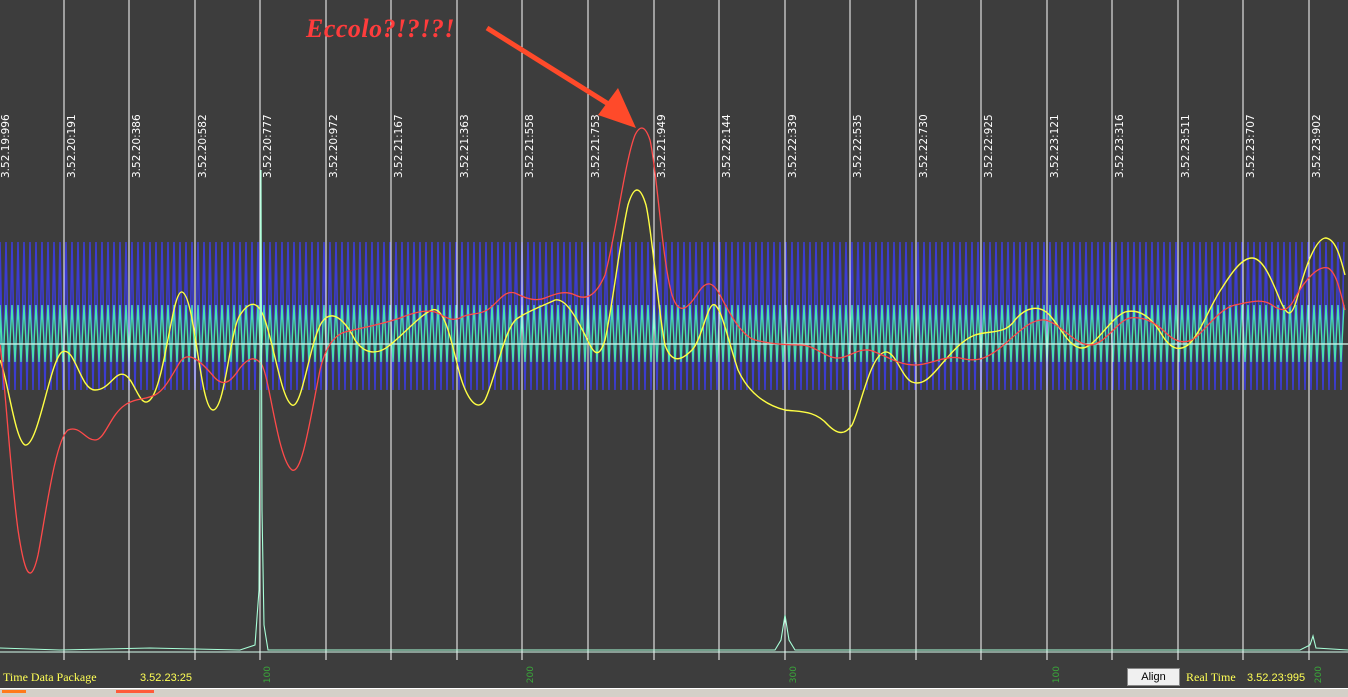  What do you see at coordinates (1211, 677) in the screenshot?
I see `real-time-label: Real Time` at bounding box center [1211, 677].